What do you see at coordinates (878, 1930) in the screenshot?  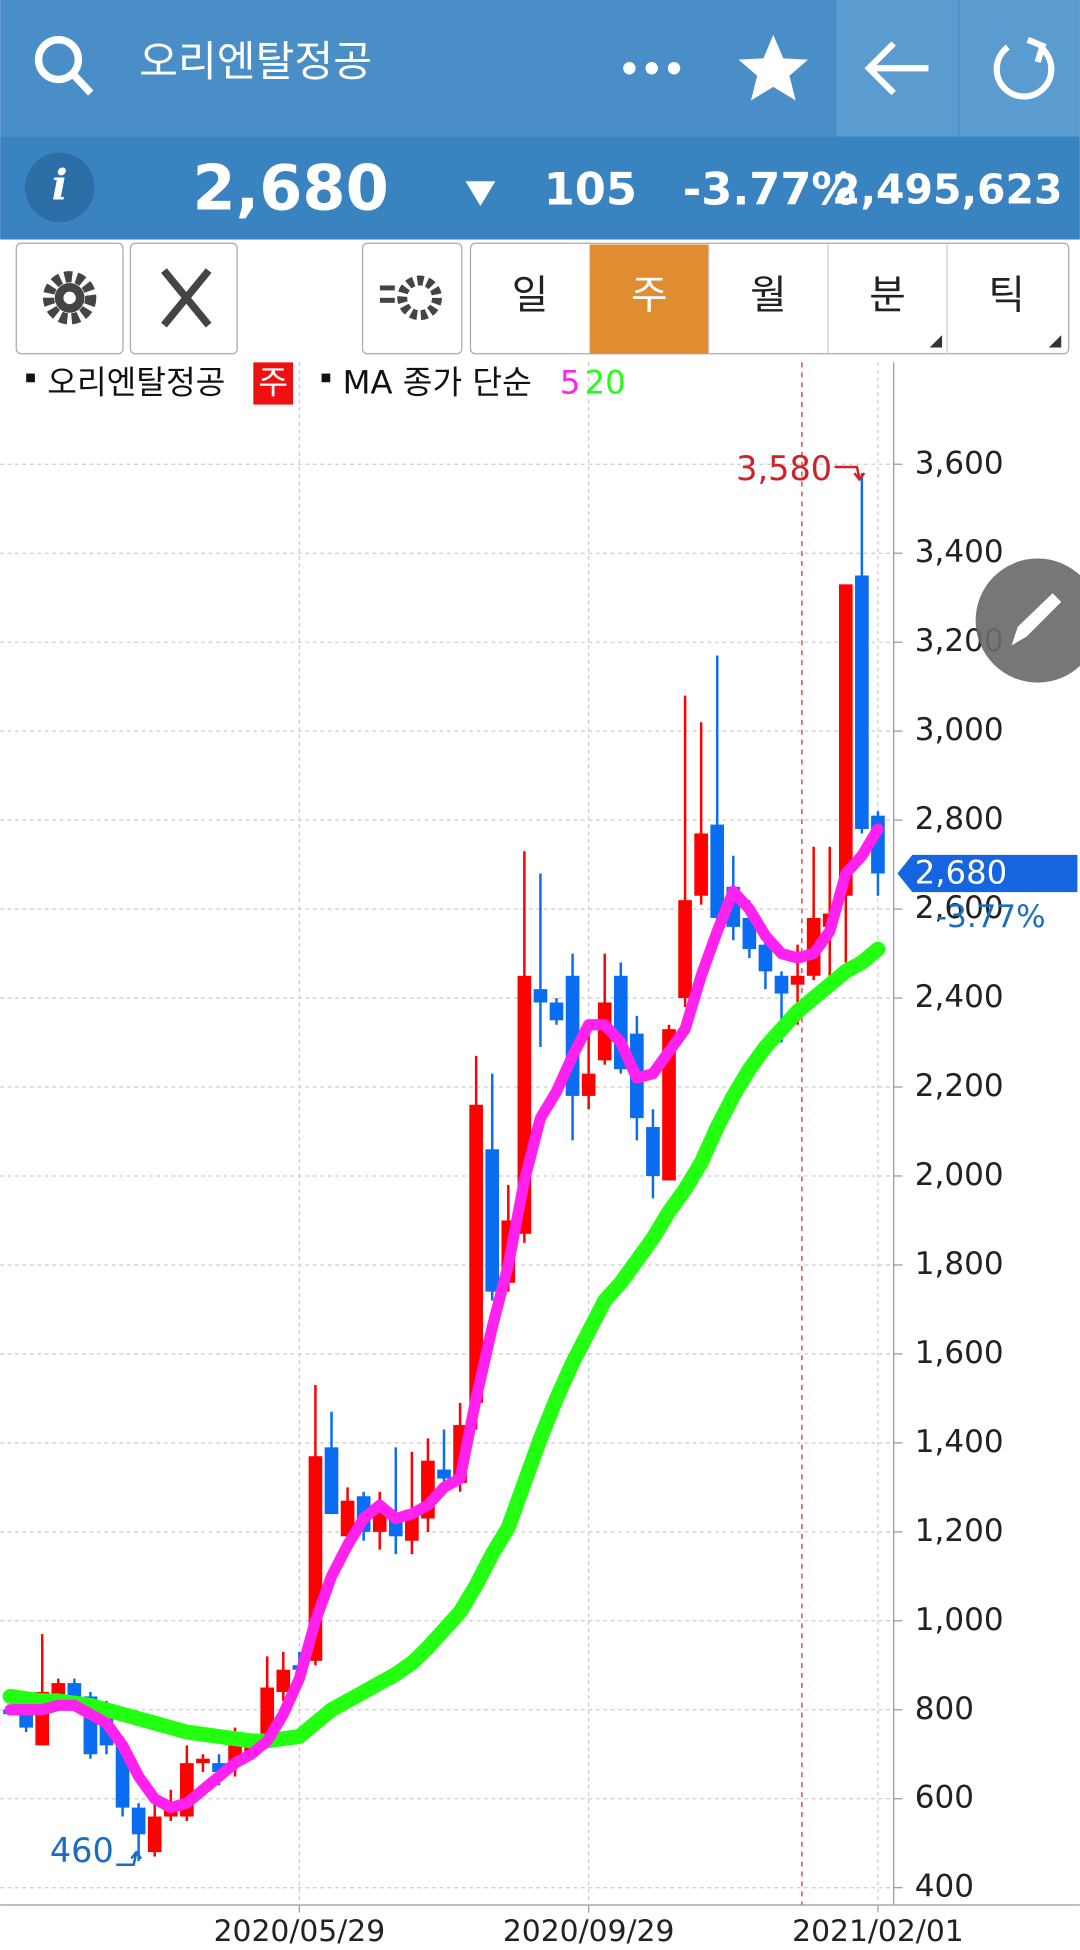 I see `x-tick-label: 2021/02/01` at bounding box center [878, 1930].